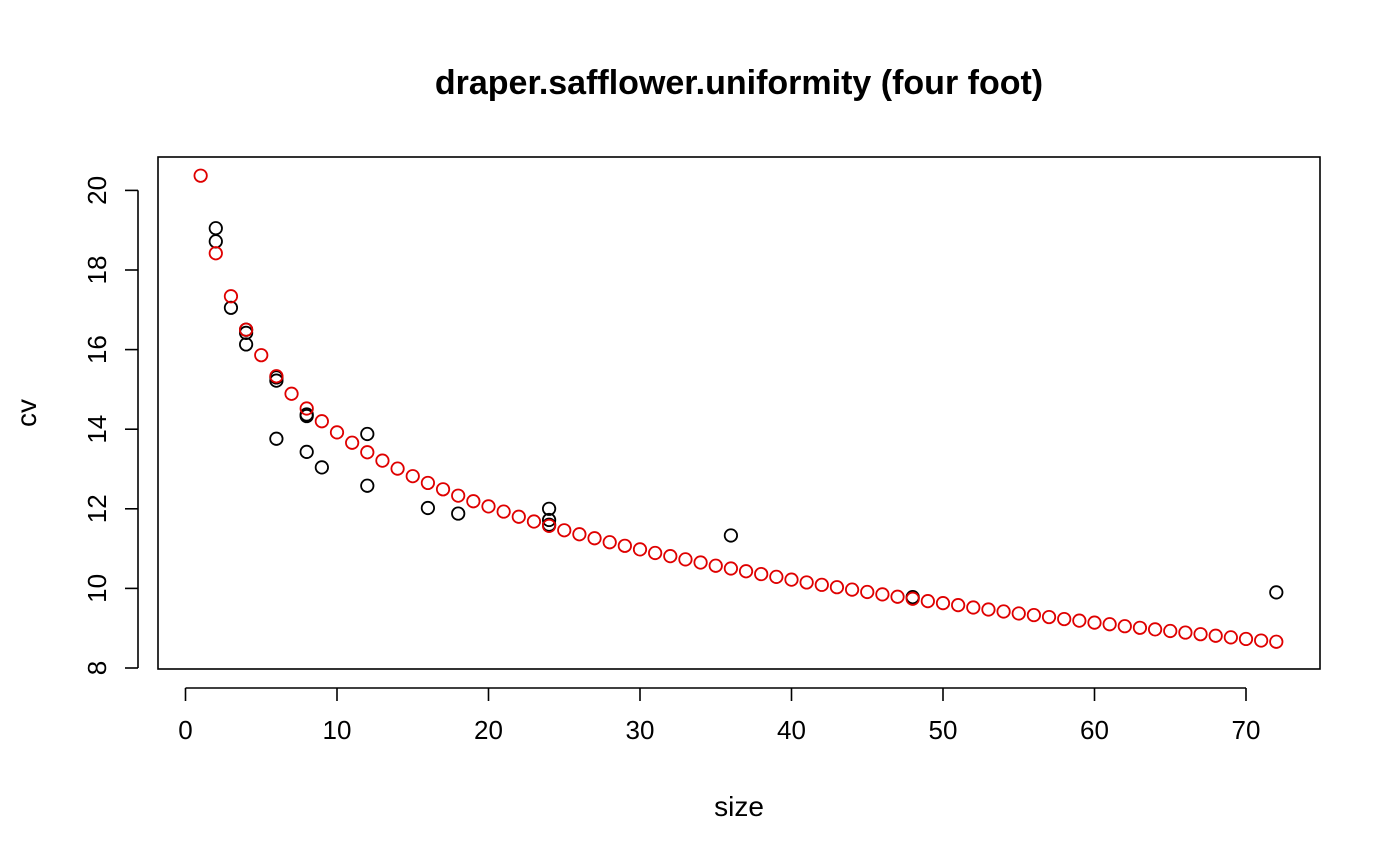  I want to click on y-axis: 8 10 12 14 16 18 20, so click(110, 425).